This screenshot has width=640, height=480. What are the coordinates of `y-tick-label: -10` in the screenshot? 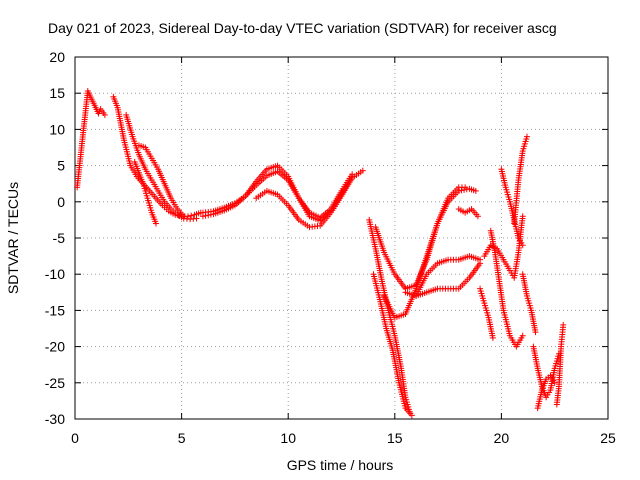 It's located at (55, 274).